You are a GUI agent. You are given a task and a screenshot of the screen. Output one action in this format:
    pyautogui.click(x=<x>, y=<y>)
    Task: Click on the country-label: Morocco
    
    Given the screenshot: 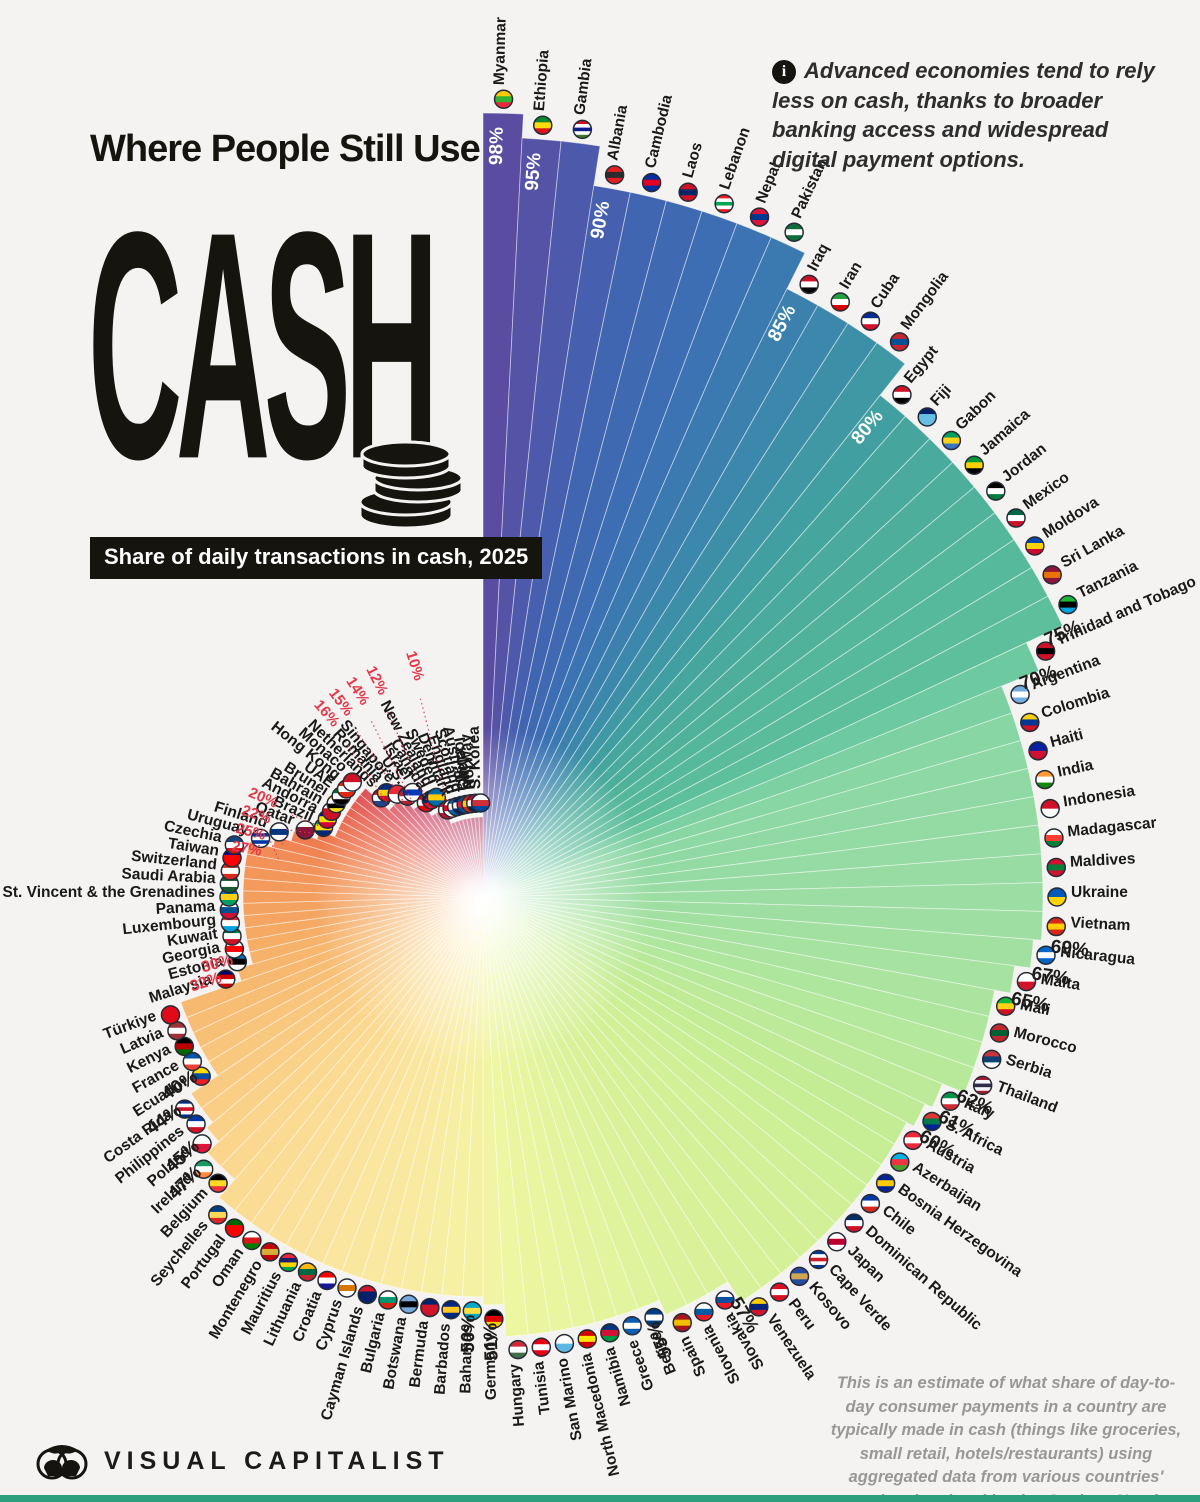 What is the action you would take?
    pyautogui.click(x=1045, y=1040)
    